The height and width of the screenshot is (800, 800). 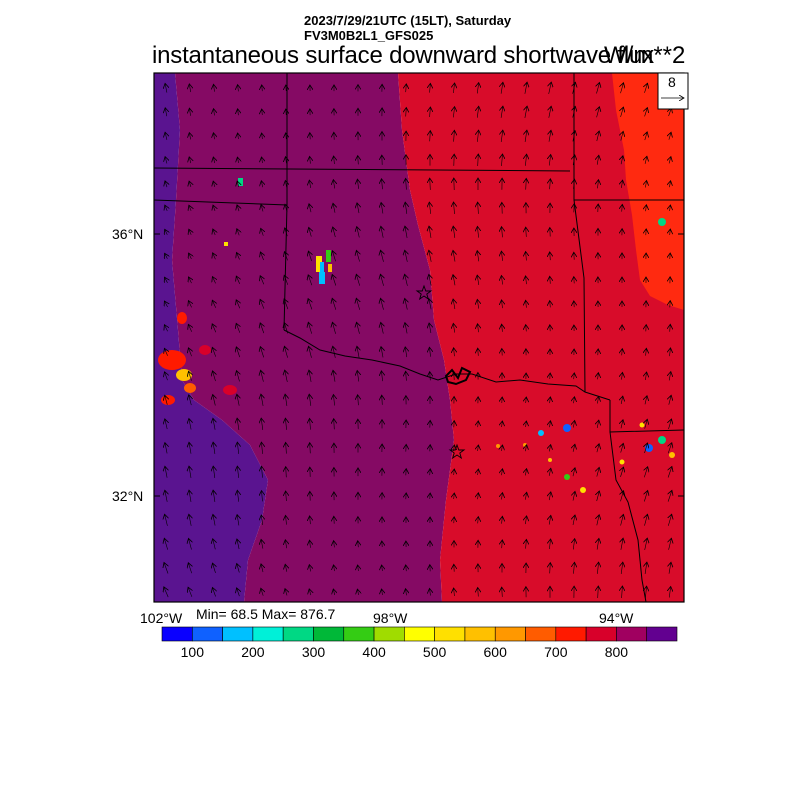 I want to click on western-convective-patches, so click(x=197, y=358).